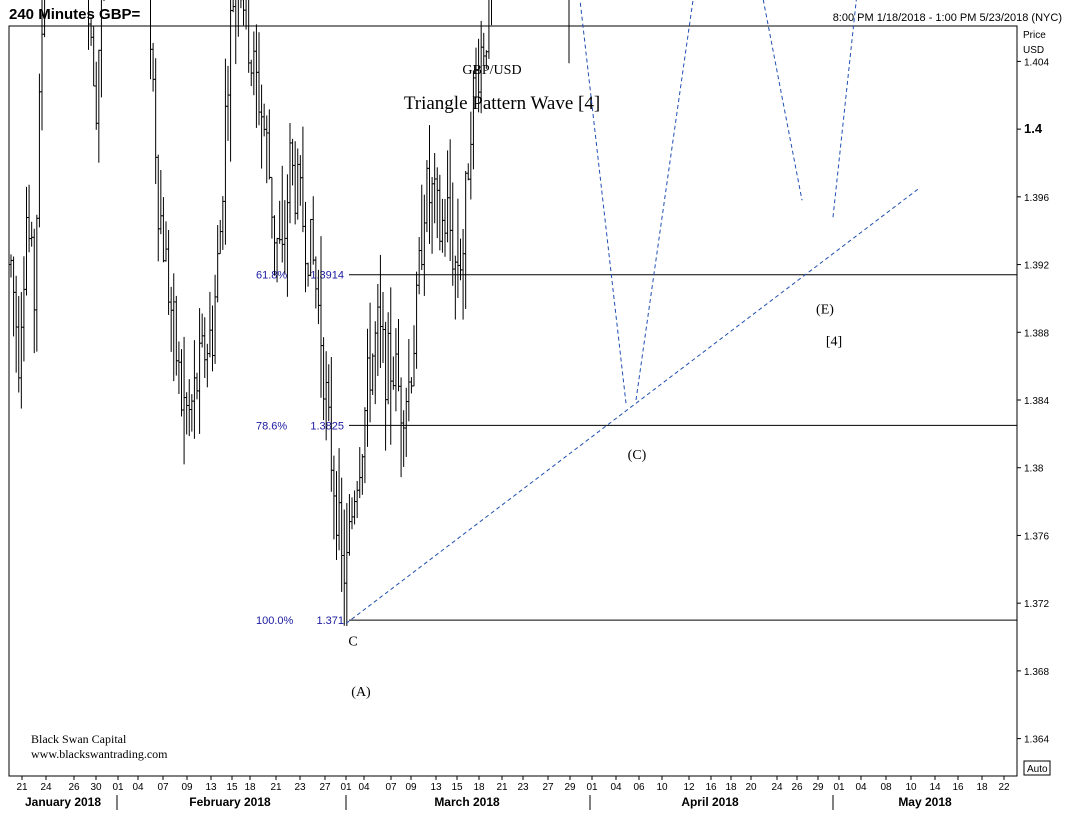 This screenshot has height=829, width=1066. What do you see at coordinates (1036, 536) in the screenshot?
I see `y-tick-label: 1.376` at bounding box center [1036, 536].